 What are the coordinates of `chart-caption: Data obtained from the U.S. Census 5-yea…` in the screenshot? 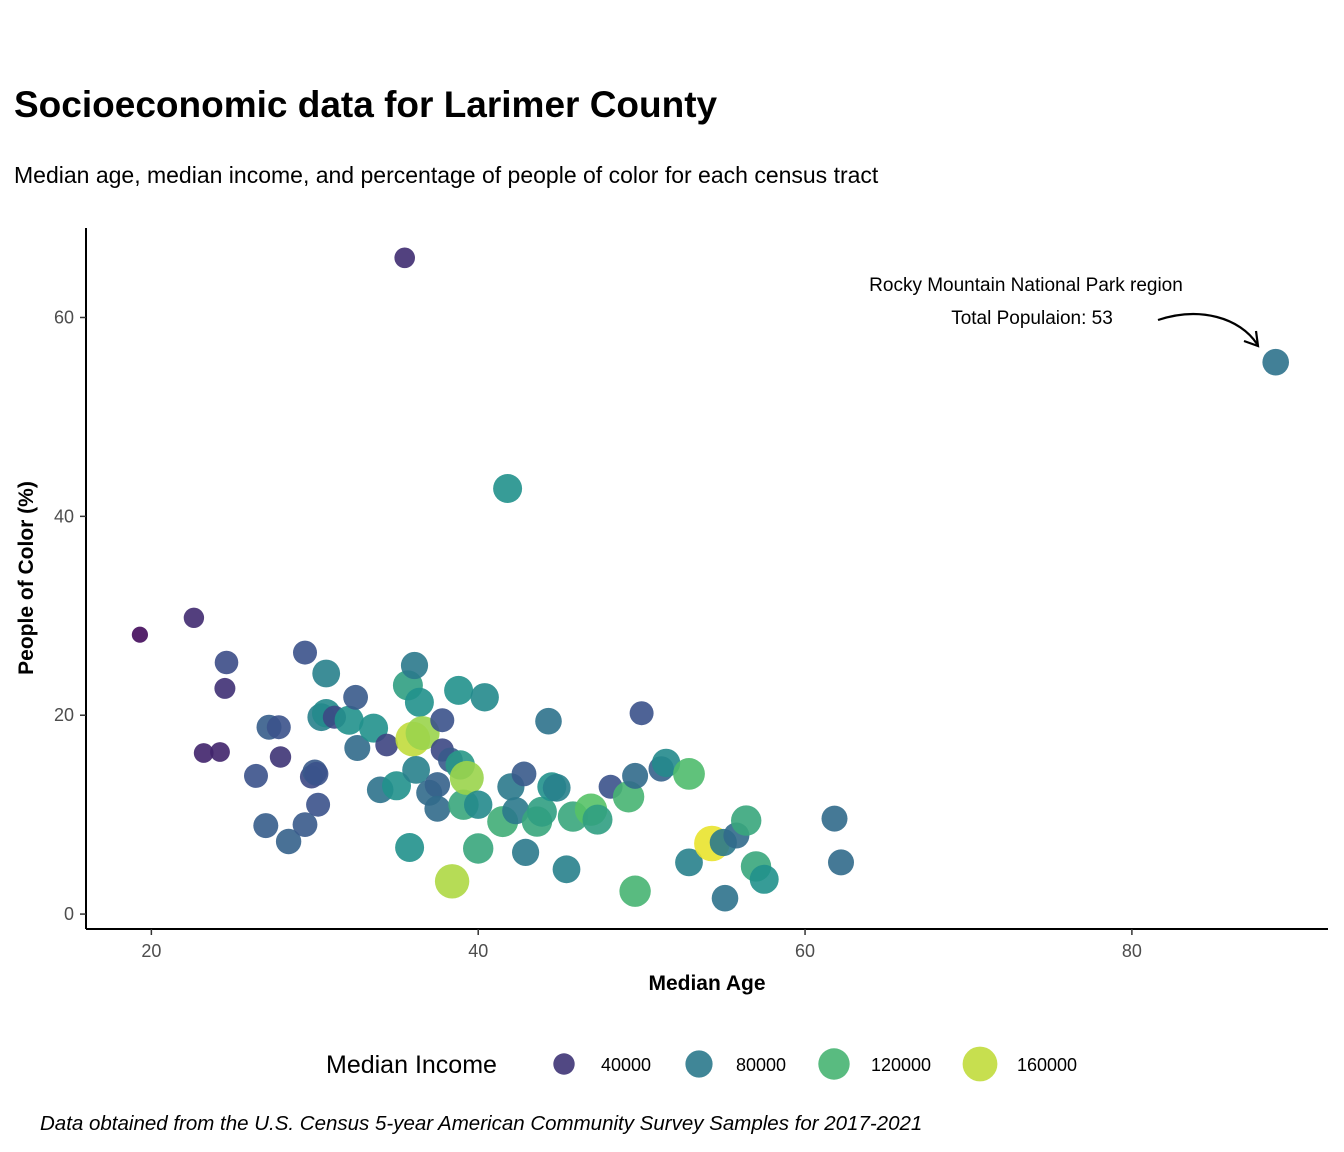 It's located at (481, 1123).